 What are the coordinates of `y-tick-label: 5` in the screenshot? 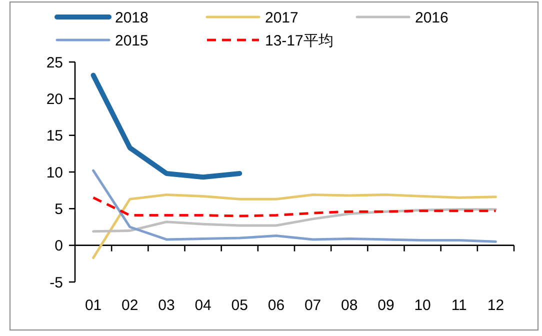 It's located at (58, 209).